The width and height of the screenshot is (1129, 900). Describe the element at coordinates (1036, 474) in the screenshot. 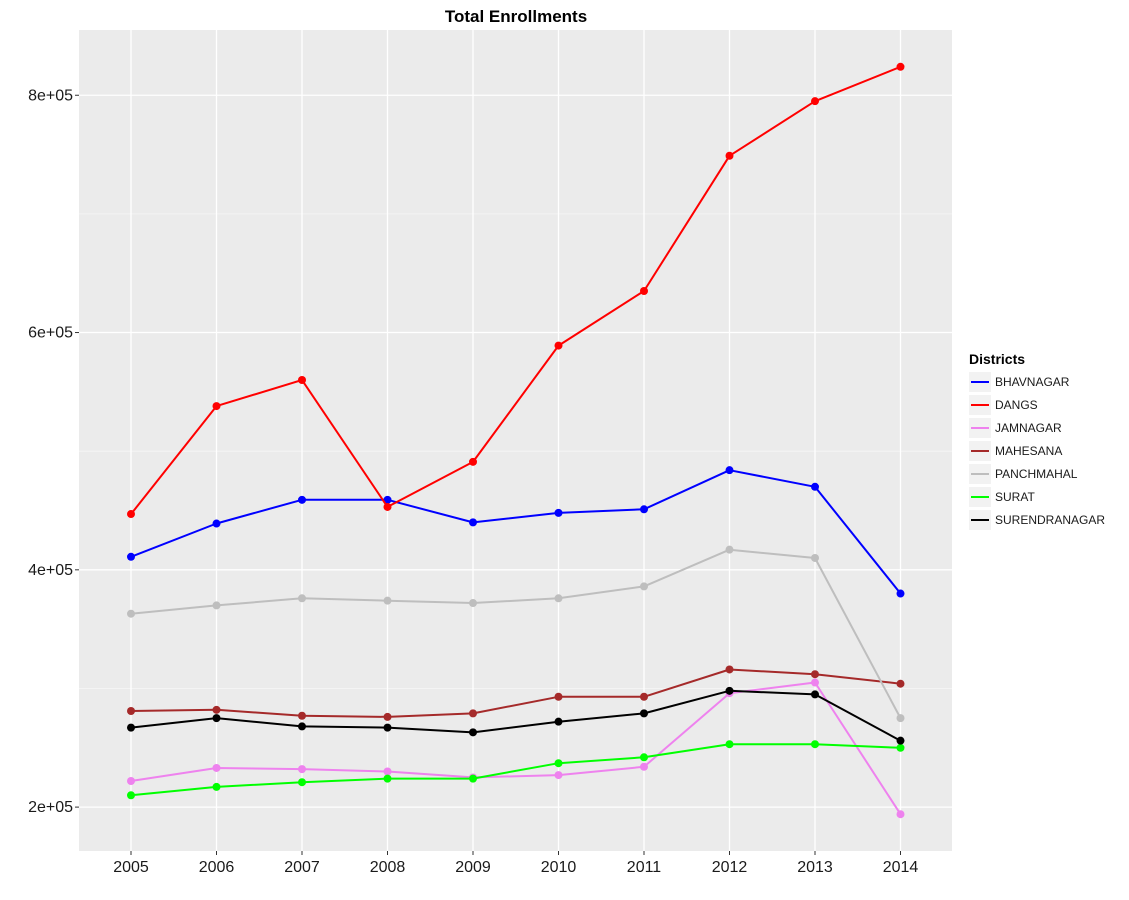

I see `legend-label-panchmahal: PANCHMAHAL` at that location.